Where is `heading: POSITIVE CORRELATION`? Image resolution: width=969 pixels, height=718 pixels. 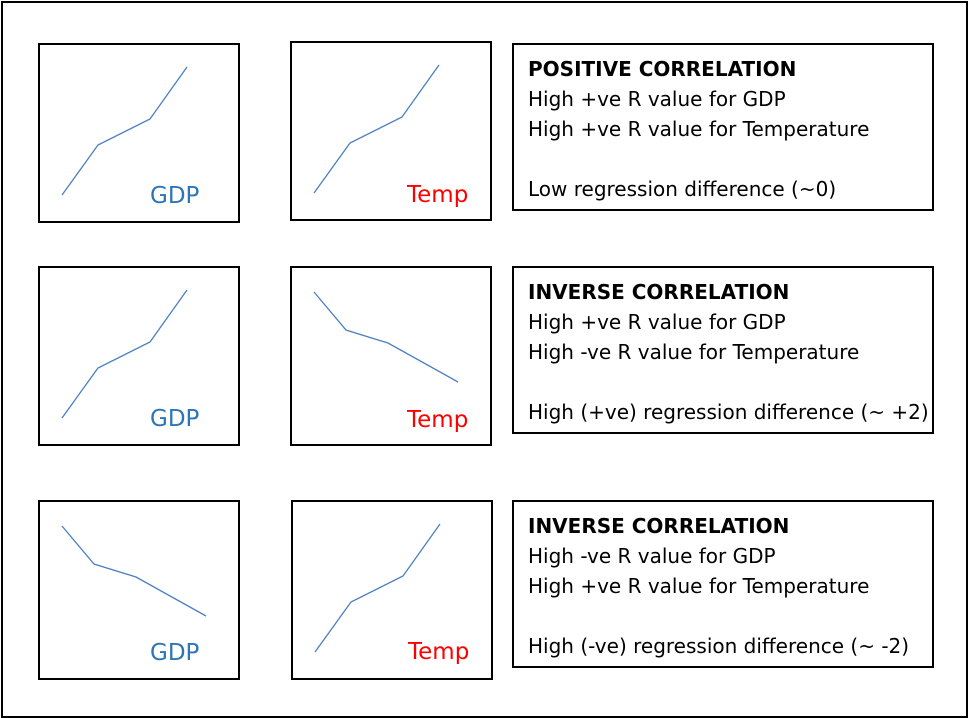 heading: POSITIVE CORRELATION is located at coordinates (662, 69).